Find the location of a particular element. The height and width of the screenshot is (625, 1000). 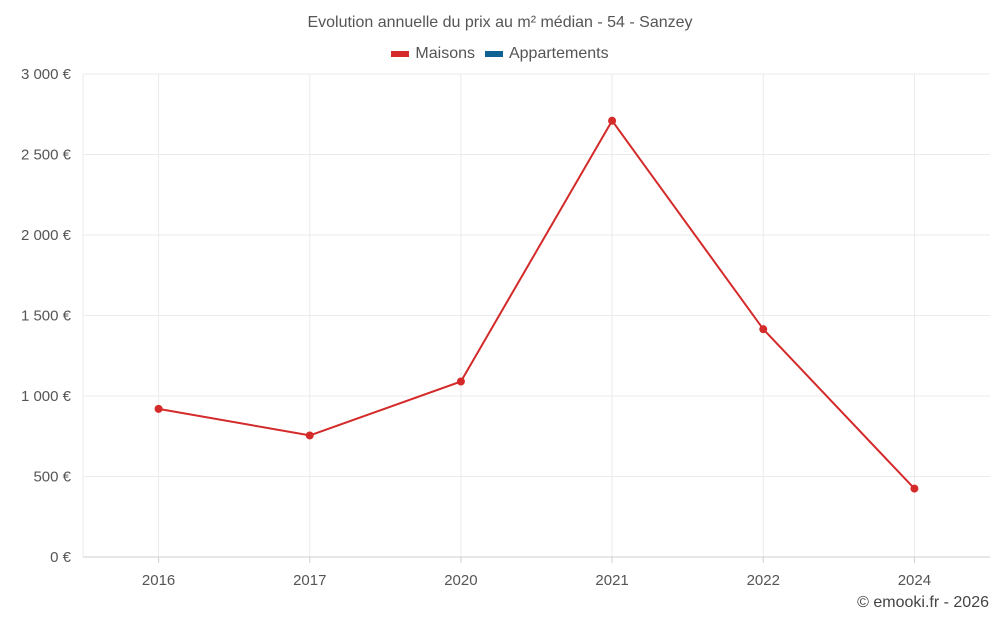

legend-swatch-maisons is located at coordinates (400, 54).